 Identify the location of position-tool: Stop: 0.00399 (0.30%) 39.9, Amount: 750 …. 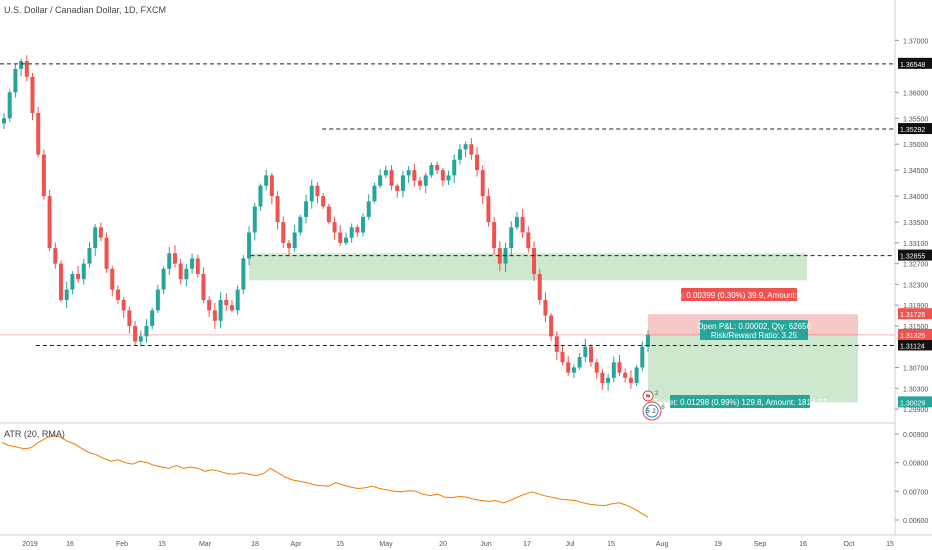
(740, 348).